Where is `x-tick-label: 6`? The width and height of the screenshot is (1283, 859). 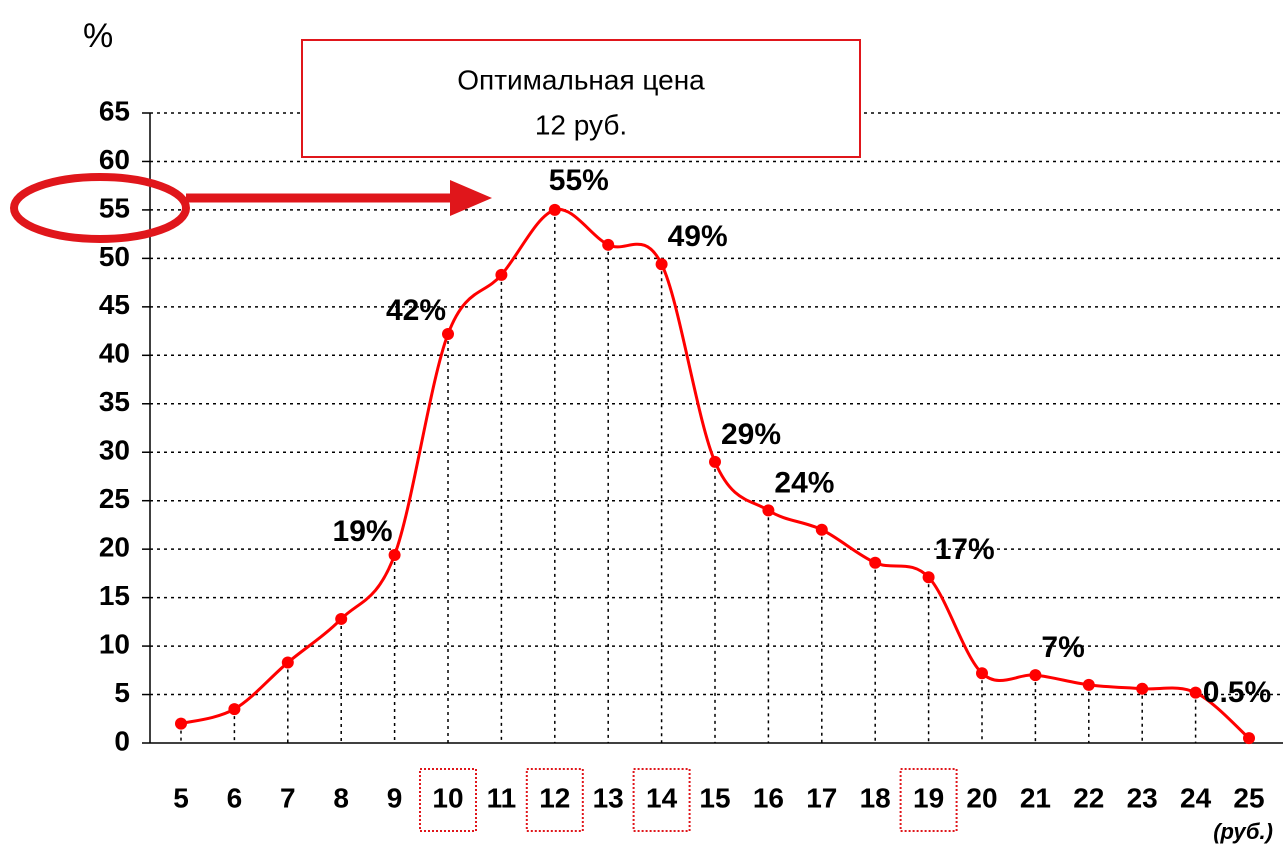 x-tick-label: 6 is located at coordinates (235, 797).